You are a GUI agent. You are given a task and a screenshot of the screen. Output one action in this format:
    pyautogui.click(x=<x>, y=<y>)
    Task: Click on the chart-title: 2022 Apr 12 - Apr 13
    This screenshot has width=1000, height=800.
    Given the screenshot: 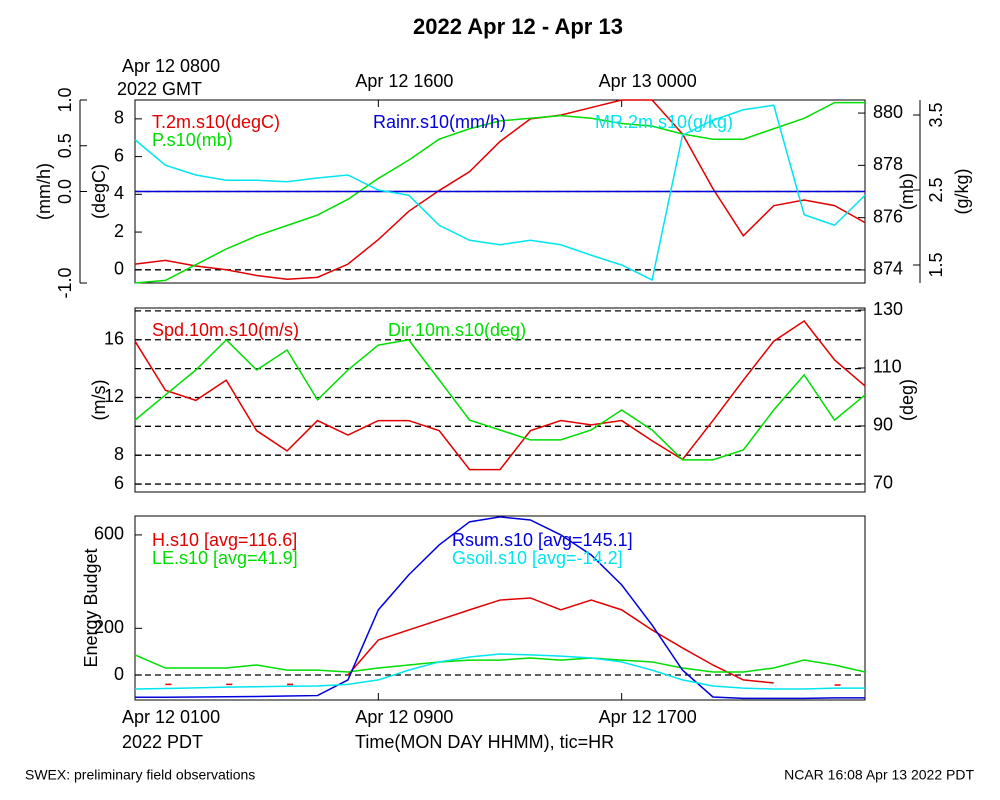 What is the action you would take?
    pyautogui.click(x=518, y=26)
    